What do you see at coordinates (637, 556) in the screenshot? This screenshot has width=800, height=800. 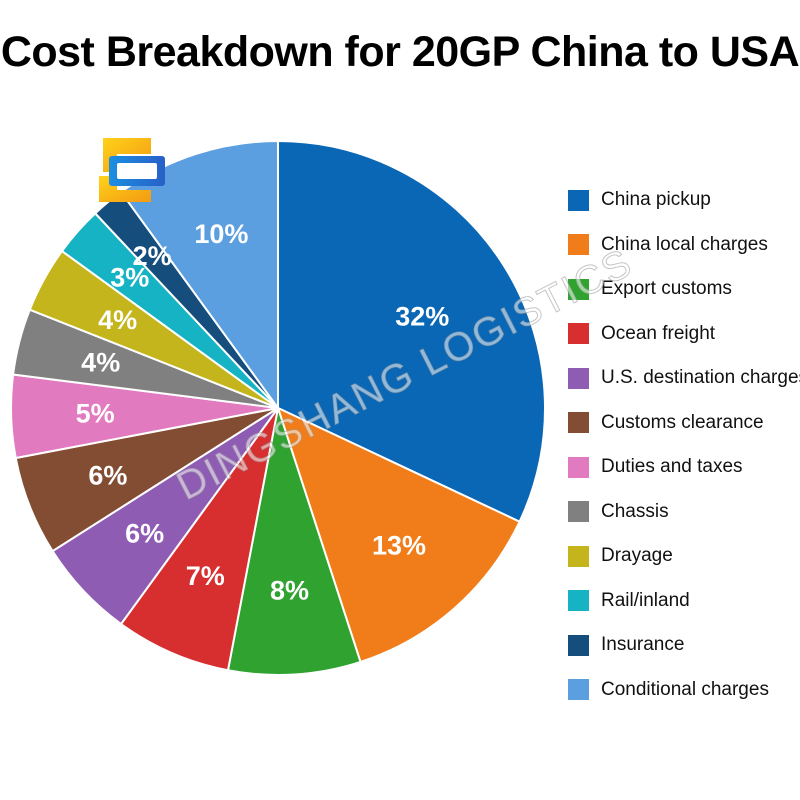 I see `legend-label: Drayage` at bounding box center [637, 556].